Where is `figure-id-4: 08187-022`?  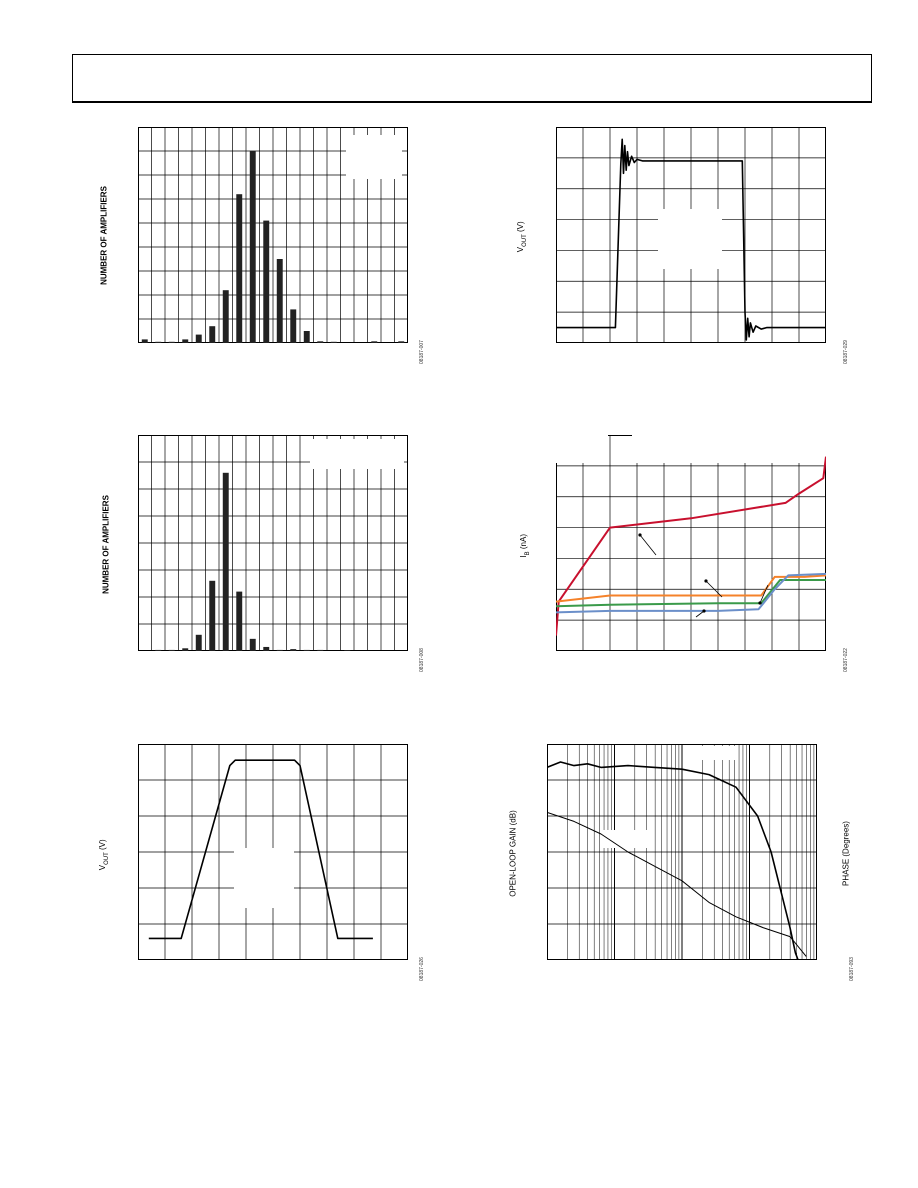
figure-id-4: 08187-022 is located at coordinates (846, 660).